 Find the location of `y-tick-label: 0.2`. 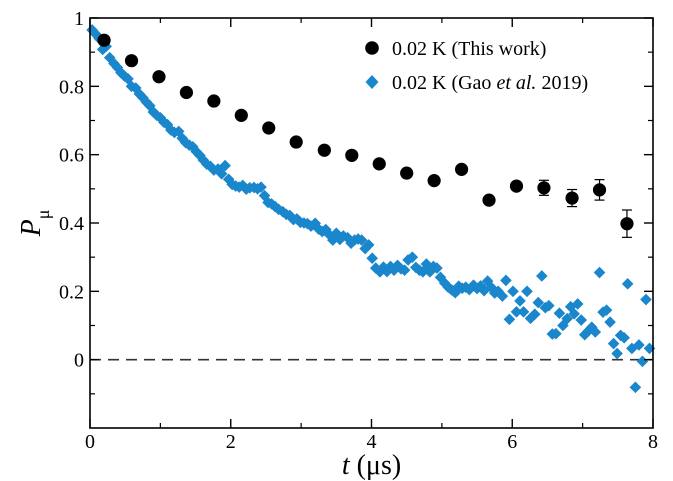

y-tick-label: 0.2 is located at coordinates (71, 292).